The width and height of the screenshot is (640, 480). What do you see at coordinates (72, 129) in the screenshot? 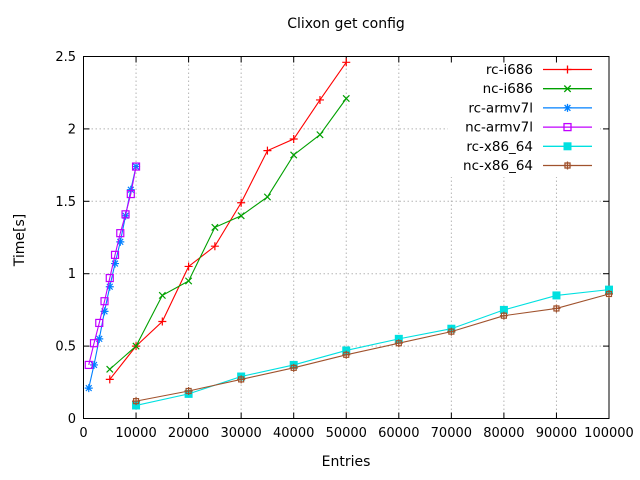
I see `y-tick-label: 2` at bounding box center [72, 129].